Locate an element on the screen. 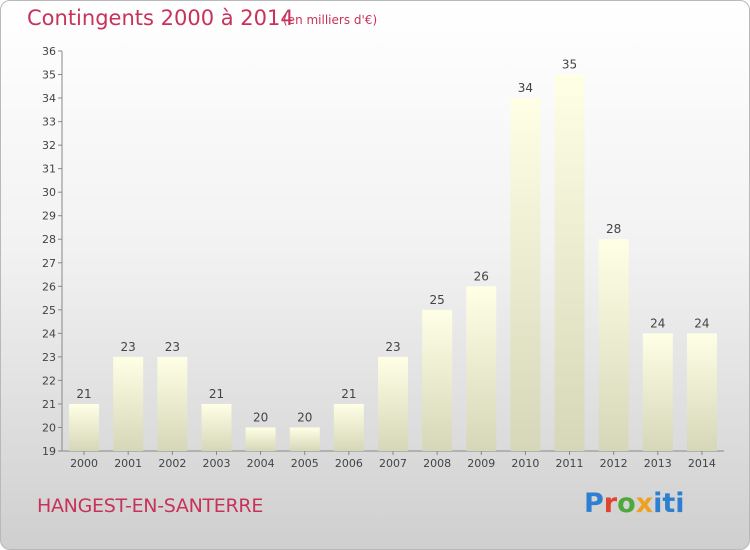  x-tick-label: 2002 is located at coordinates (172, 463).